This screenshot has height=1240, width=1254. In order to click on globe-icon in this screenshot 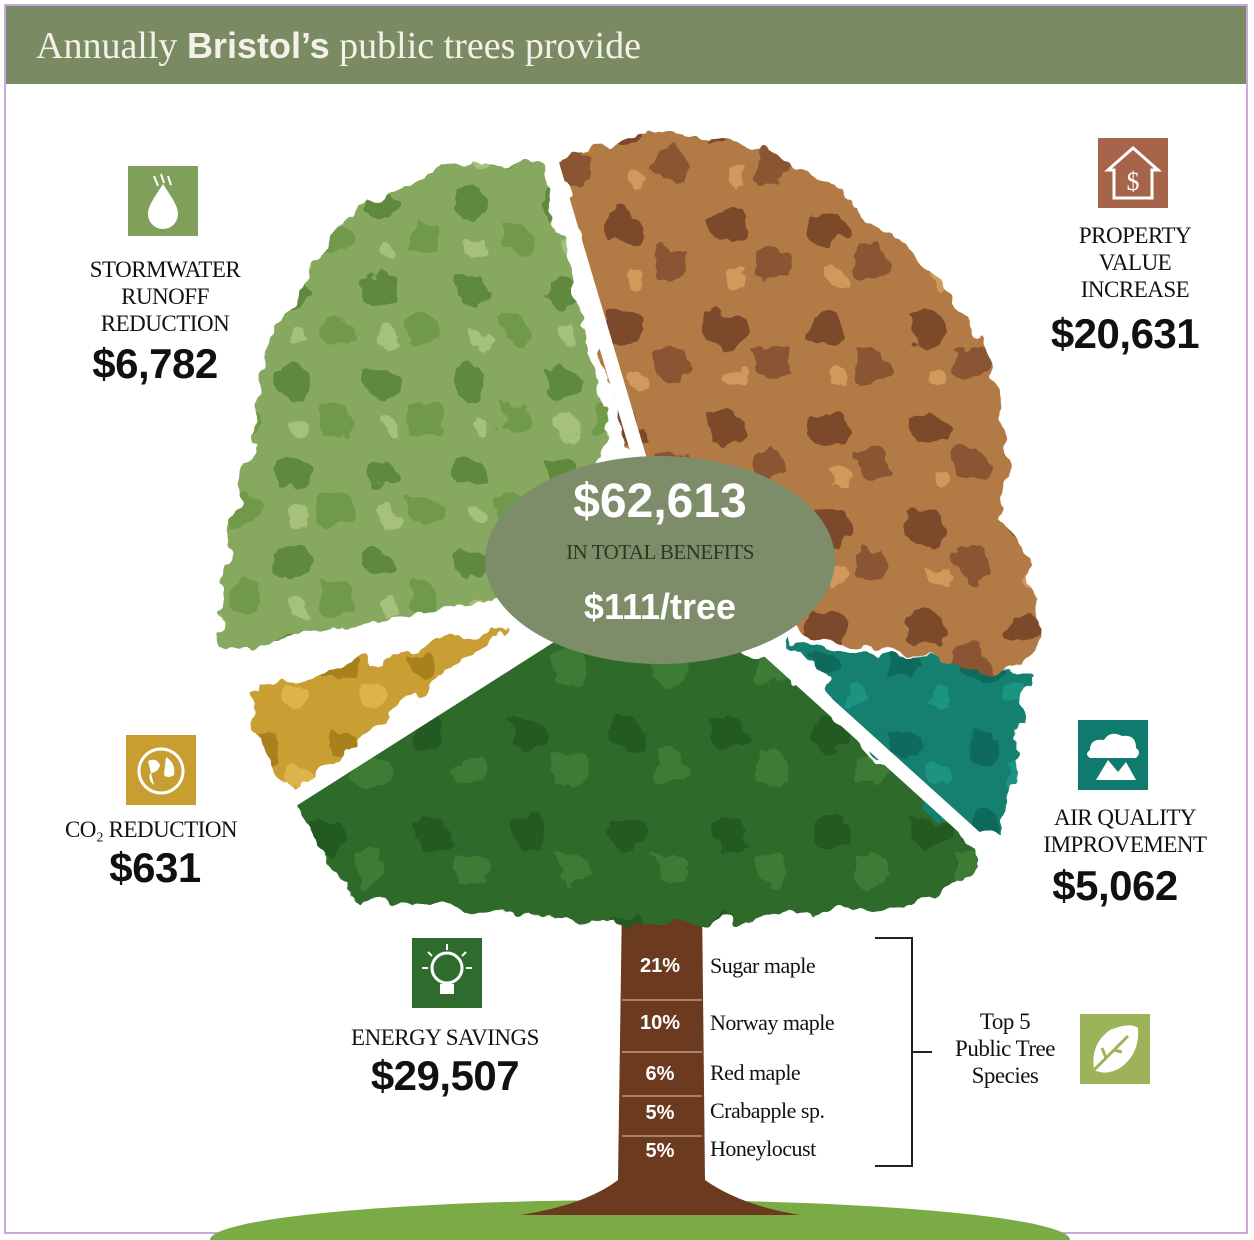, I will do `click(161, 770)`.